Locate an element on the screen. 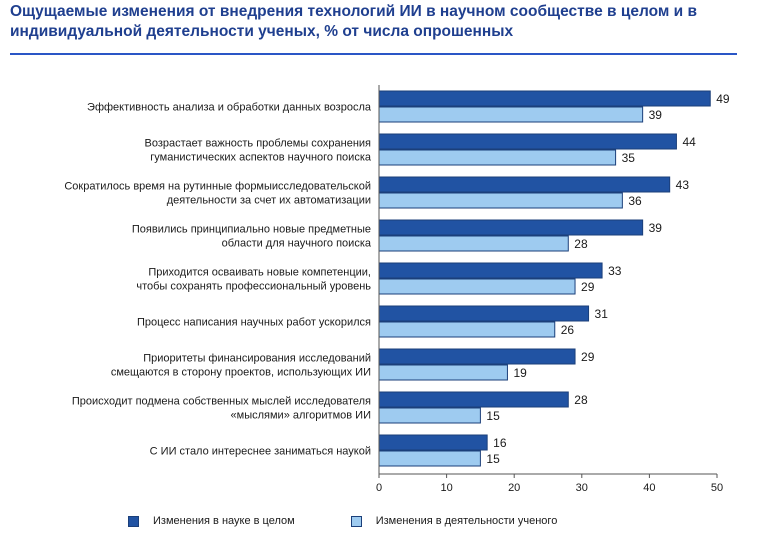 The image size is (760, 541). x-tick-label: 20 is located at coordinates (514, 488).